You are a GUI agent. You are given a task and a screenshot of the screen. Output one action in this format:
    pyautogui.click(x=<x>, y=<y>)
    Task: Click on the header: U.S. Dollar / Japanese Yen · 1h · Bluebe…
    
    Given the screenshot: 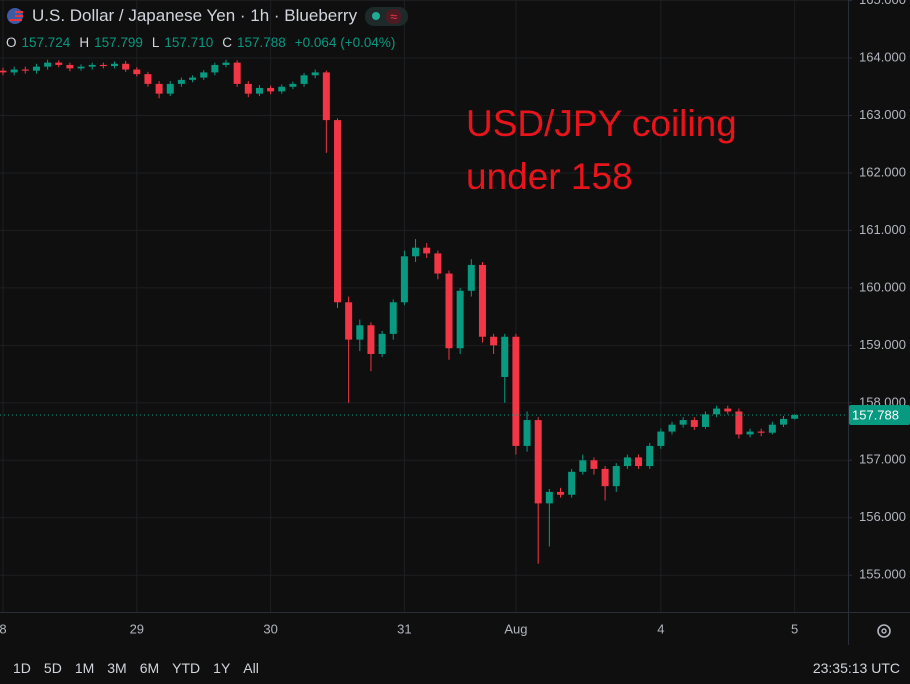 What is the action you would take?
    pyautogui.click(x=207, y=28)
    